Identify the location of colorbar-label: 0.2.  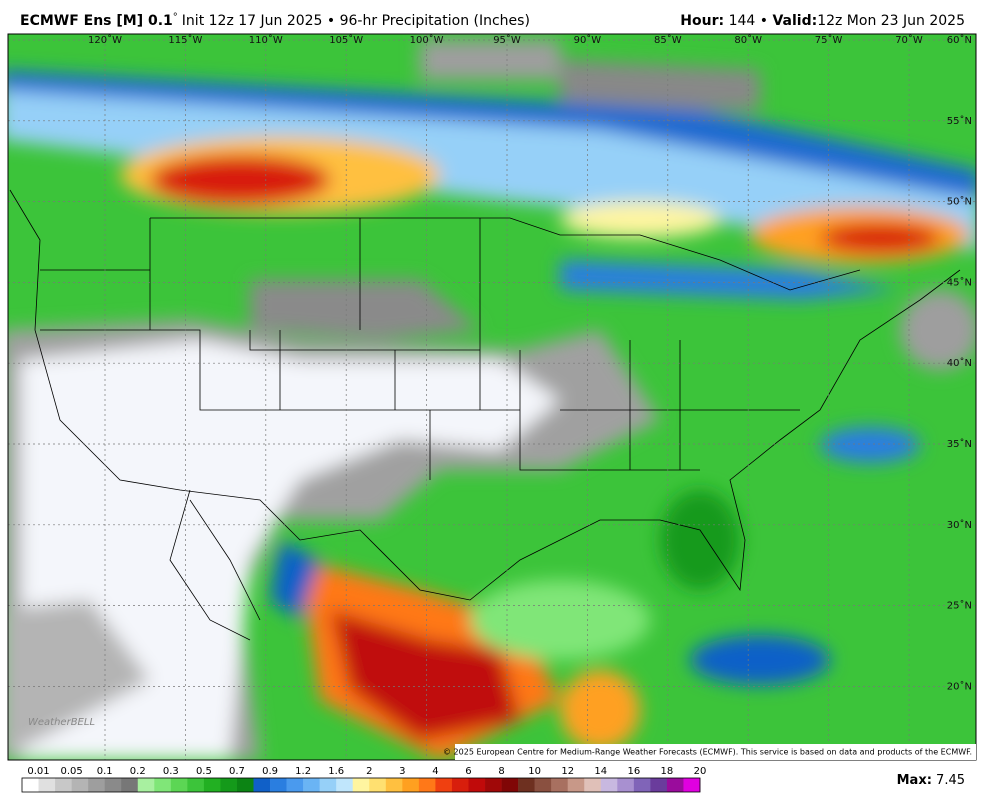
(138, 771).